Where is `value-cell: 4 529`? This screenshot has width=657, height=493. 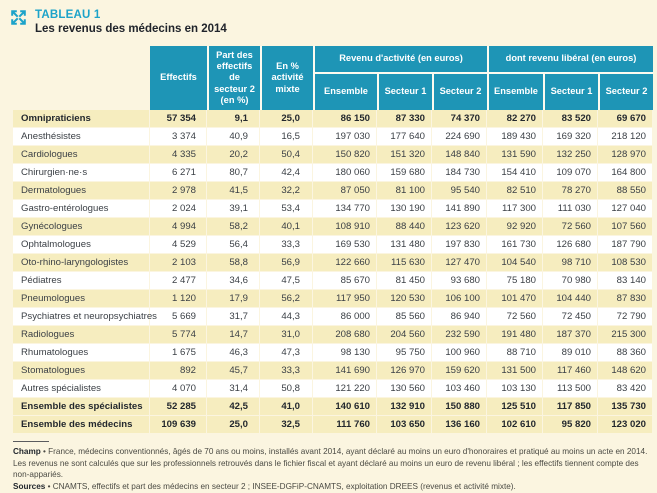 value-cell: 4 529 is located at coordinates (178, 245).